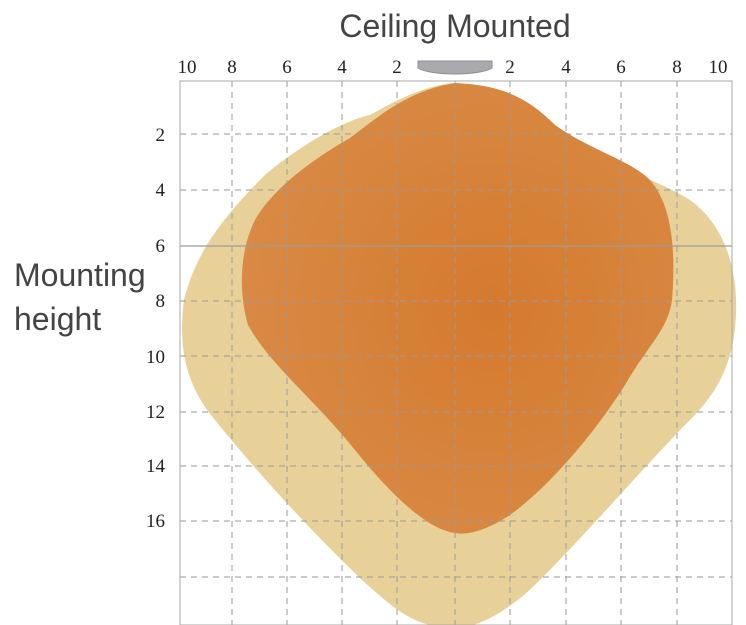 The width and height of the screenshot is (746, 625). Describe the element at coordinates (57, 319) in the screenshot. I see `y-axis-label-line-2: height` at that location.